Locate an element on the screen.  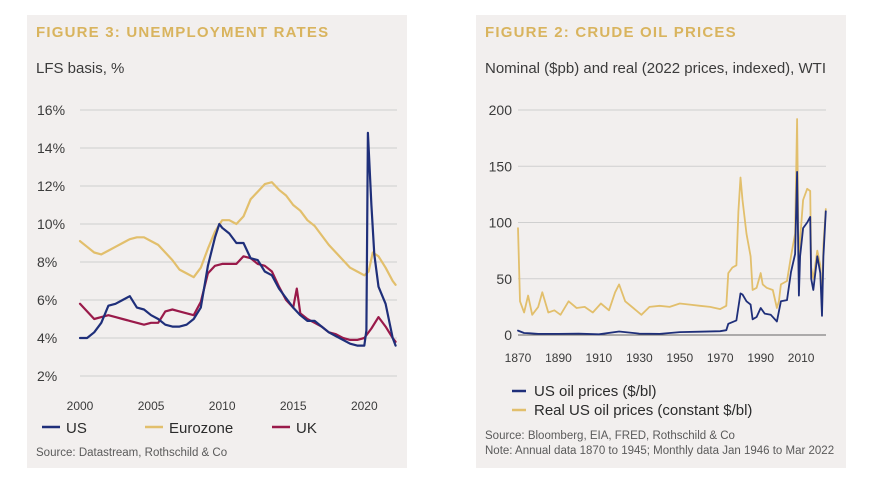
y-tick-label: 4% is located at coordinates (47, 338).